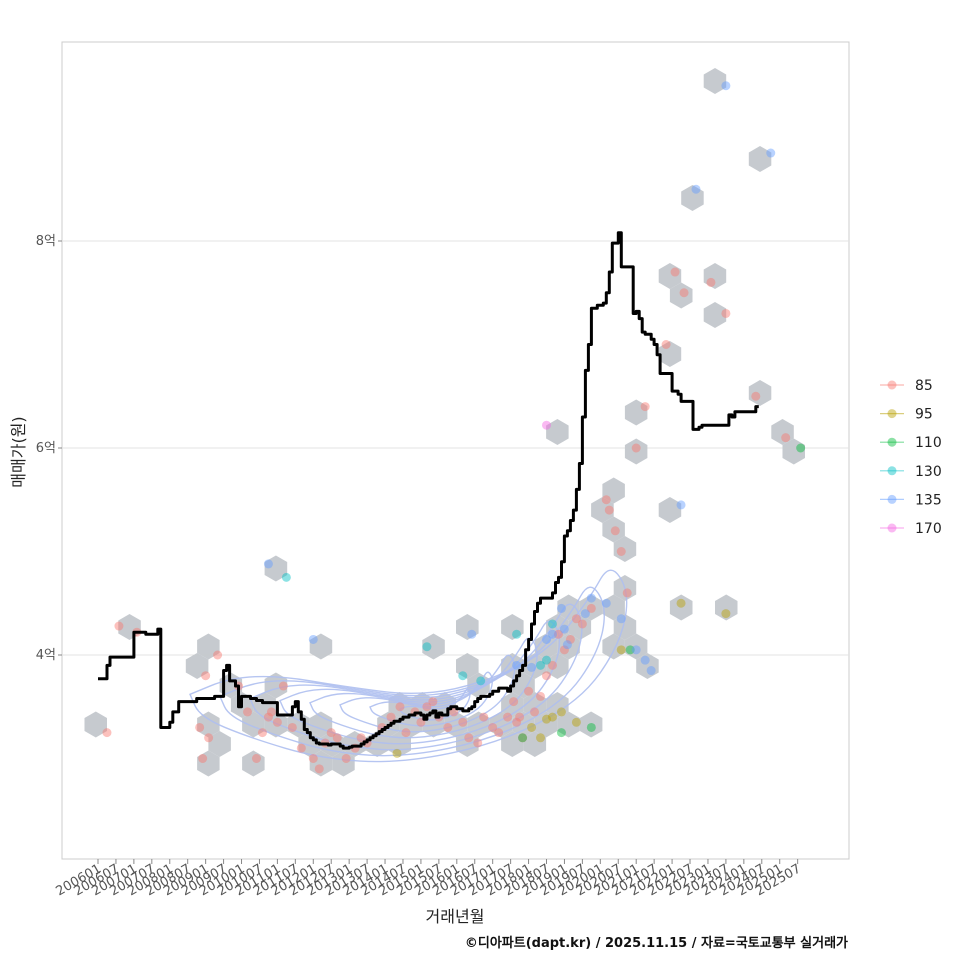 Image resolution: width=960 pixels, height=960 pixels. I want to click on y-tick-label: 6억, so click(46, 448).